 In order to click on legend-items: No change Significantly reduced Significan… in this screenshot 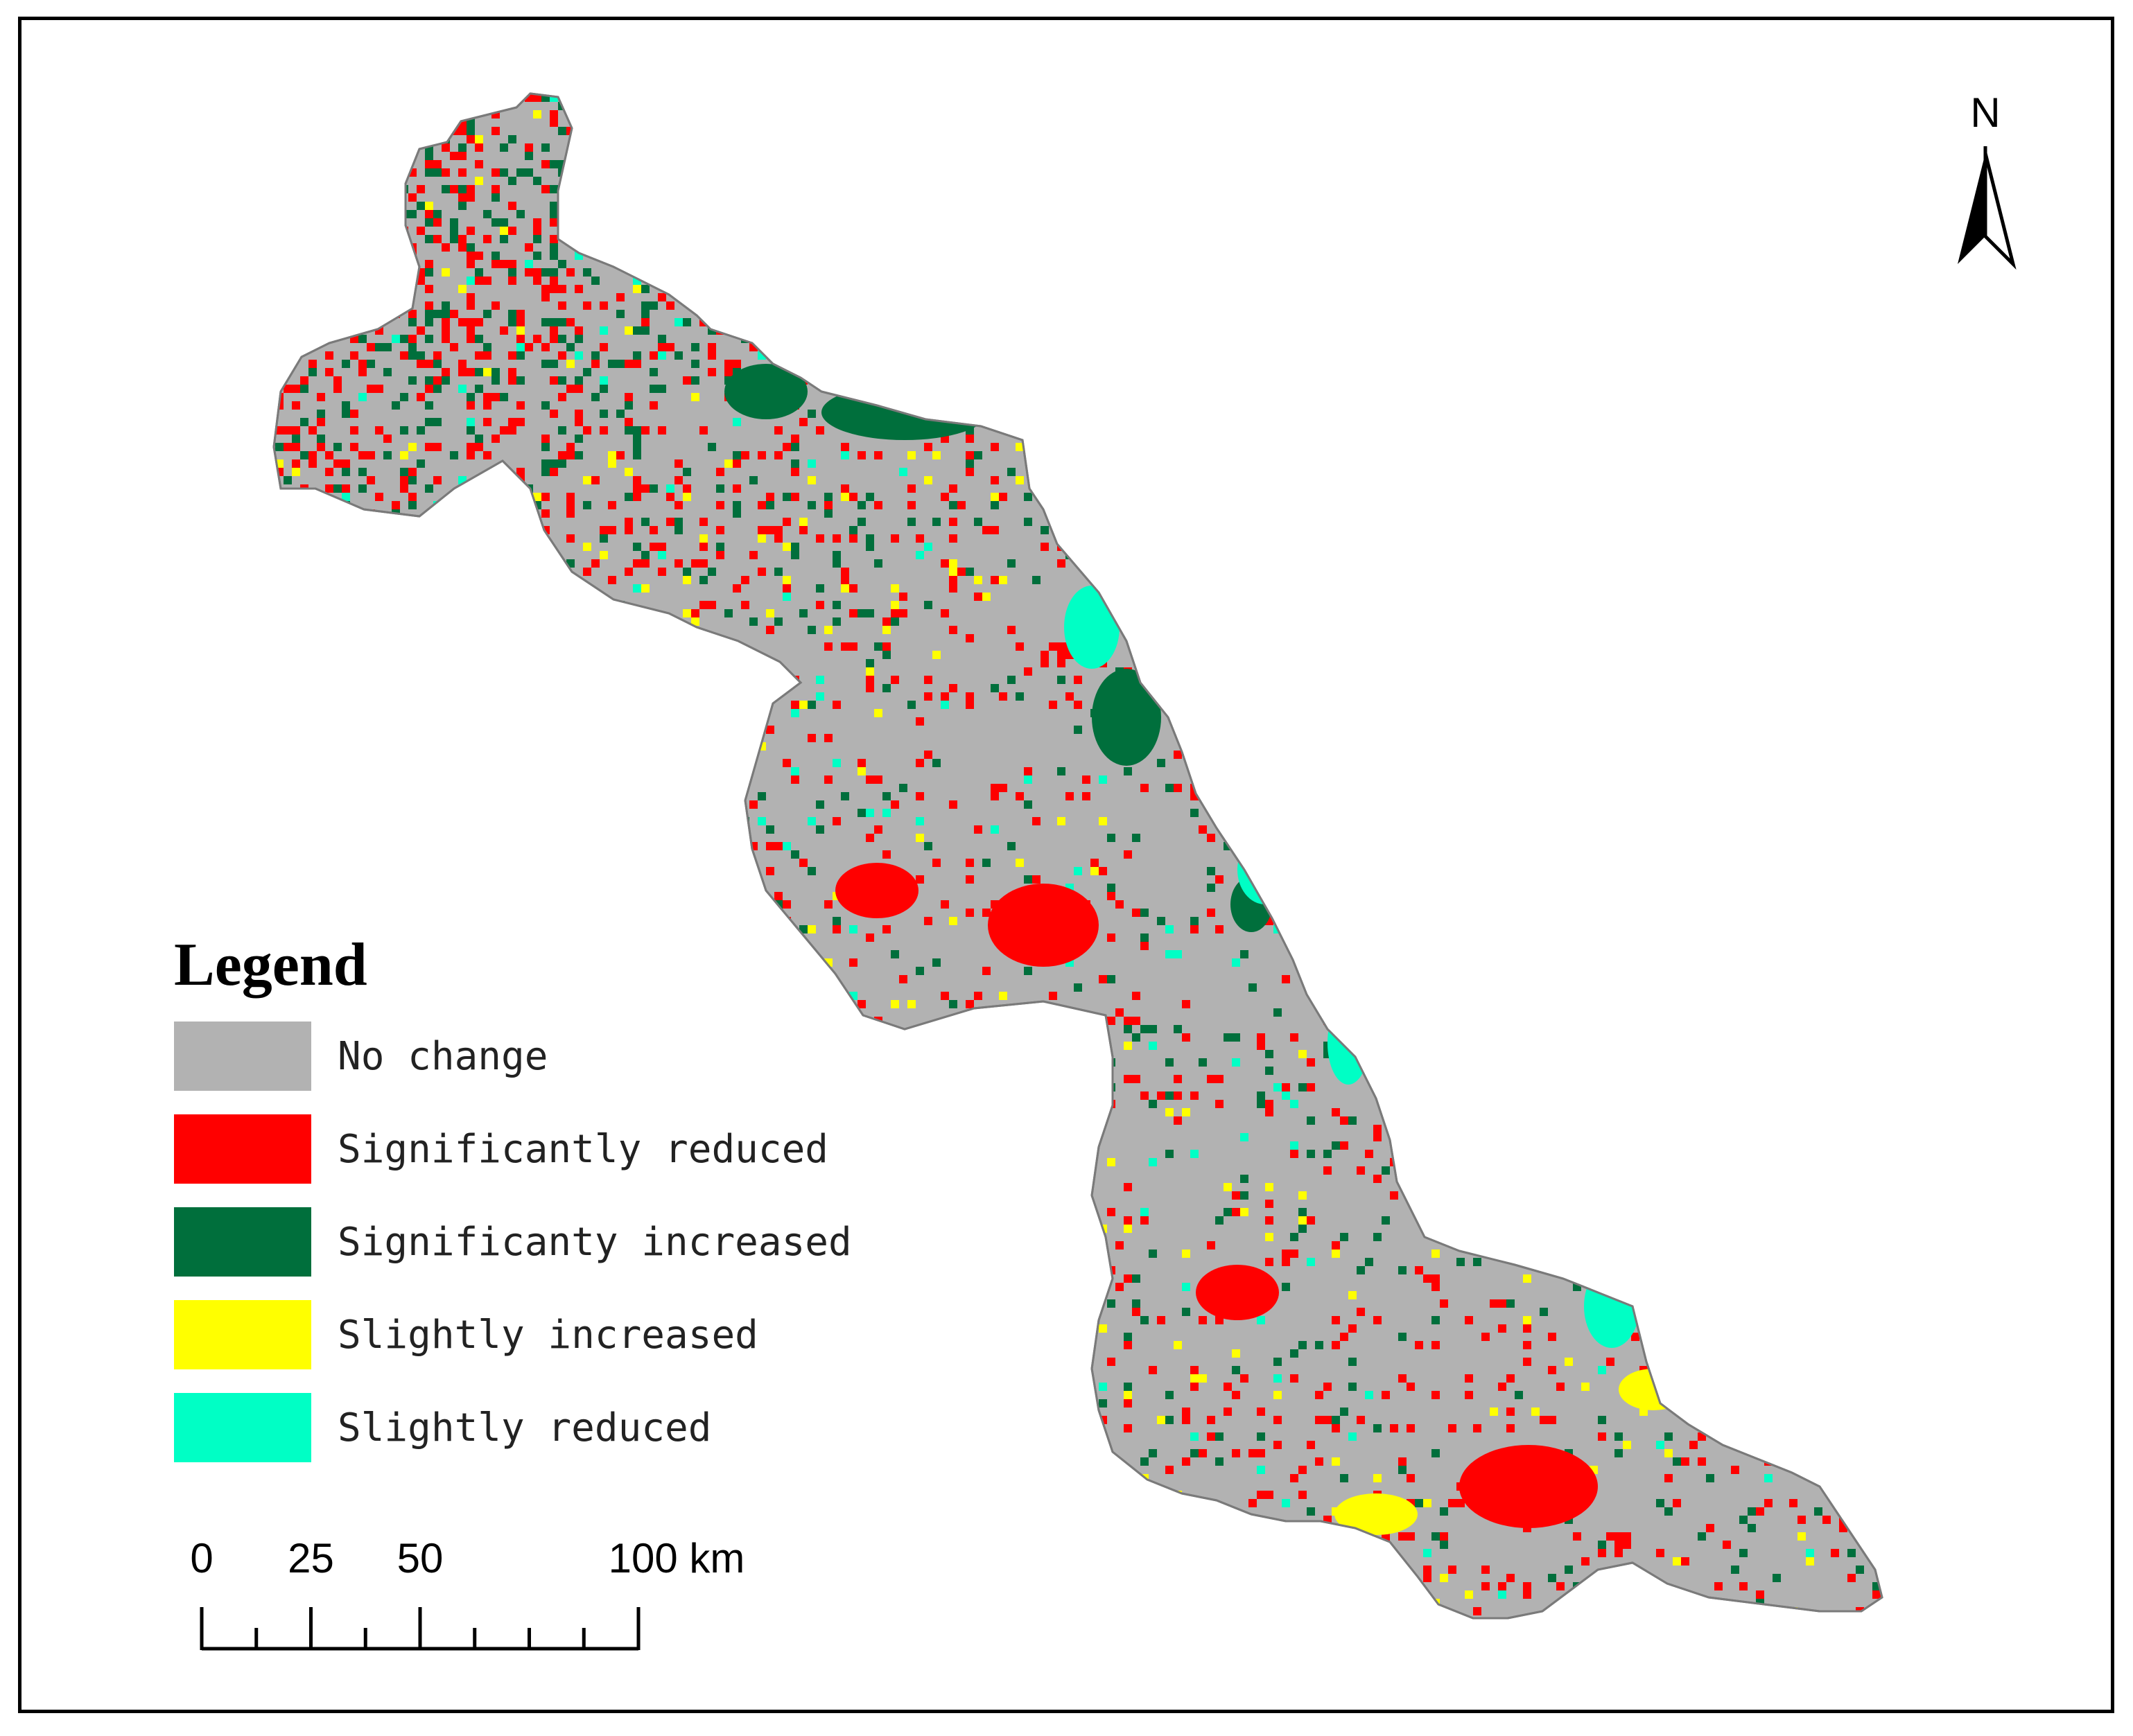, I will do `click(513, 1242)`.